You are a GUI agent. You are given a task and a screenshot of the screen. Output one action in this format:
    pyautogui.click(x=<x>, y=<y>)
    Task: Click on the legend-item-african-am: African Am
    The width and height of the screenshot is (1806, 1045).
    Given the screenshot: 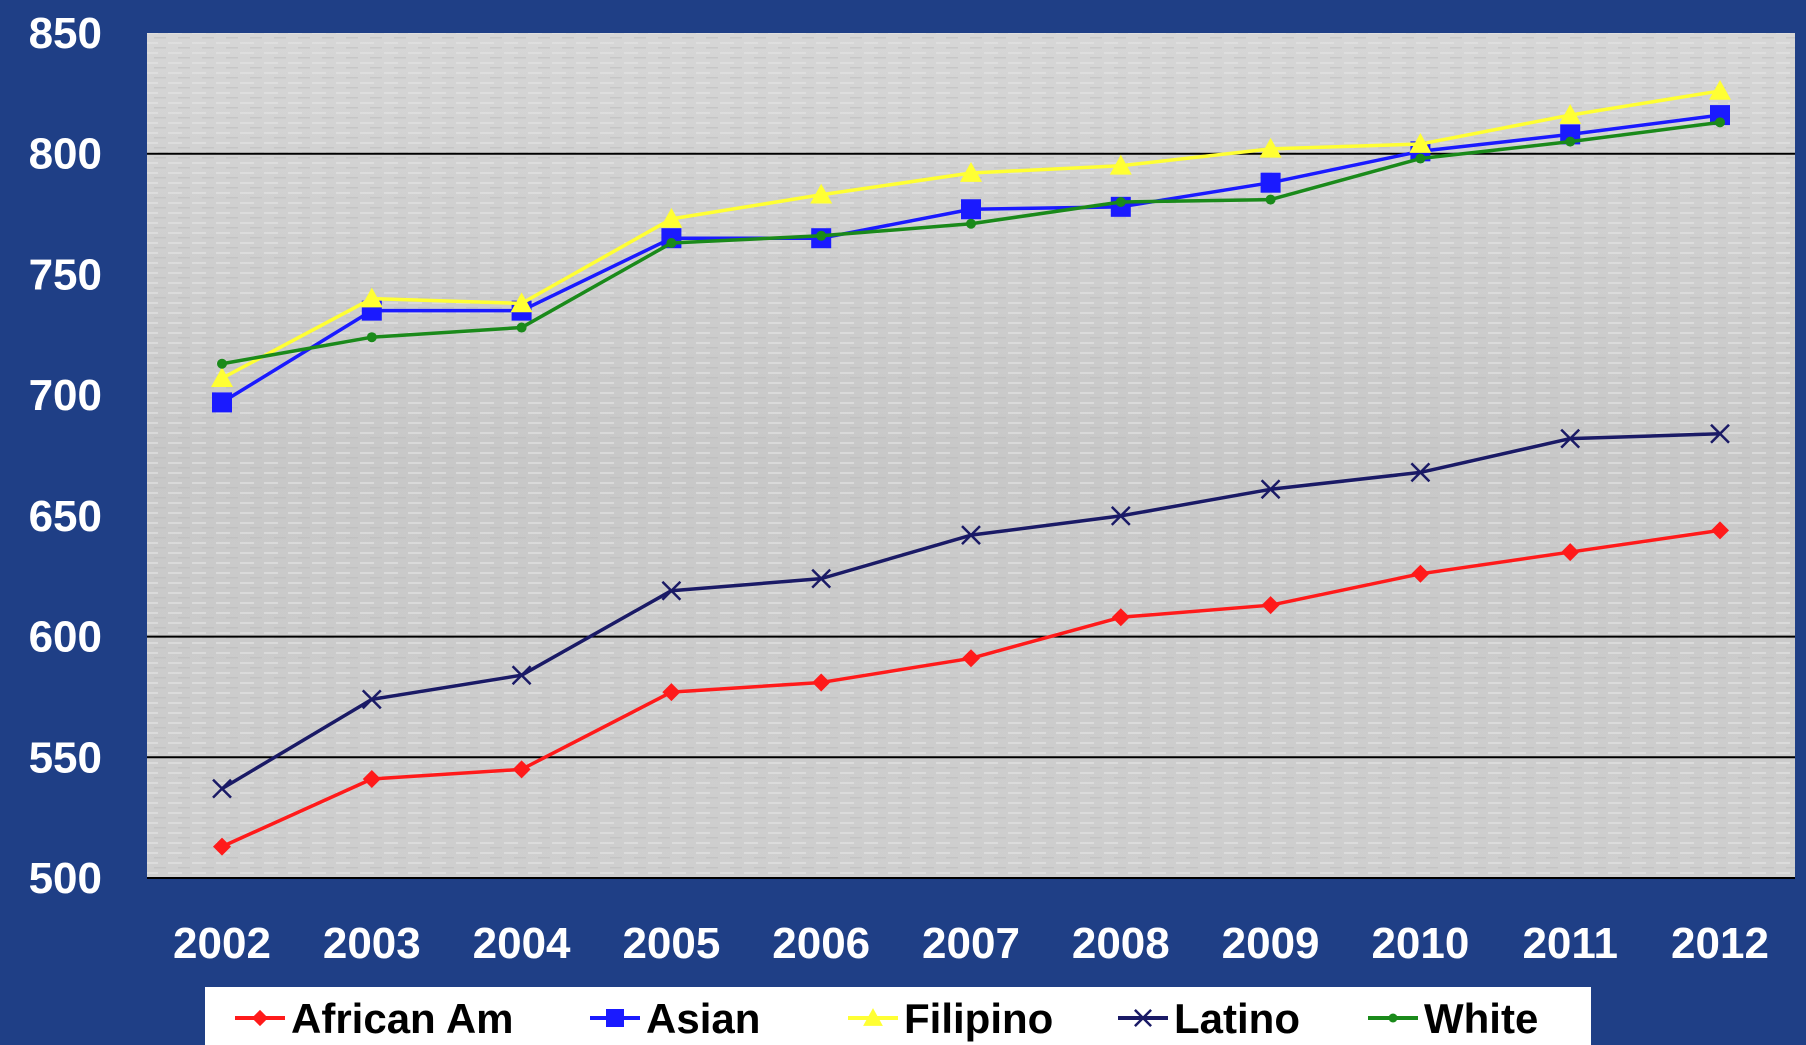 What is the action you would take?
    pyautogui.click(x=374, y=1018)
    